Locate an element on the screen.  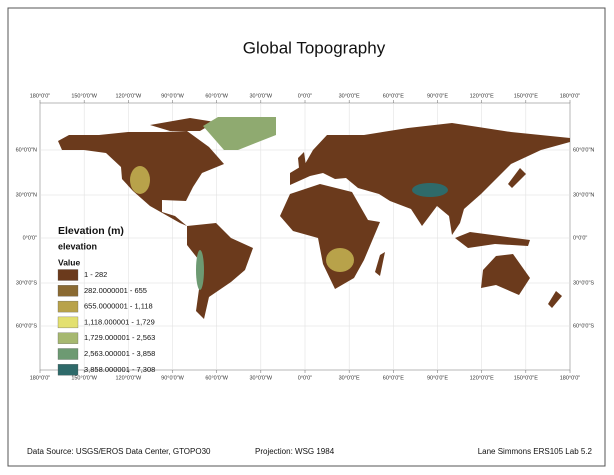
japan is located at coordinates (517, 178).